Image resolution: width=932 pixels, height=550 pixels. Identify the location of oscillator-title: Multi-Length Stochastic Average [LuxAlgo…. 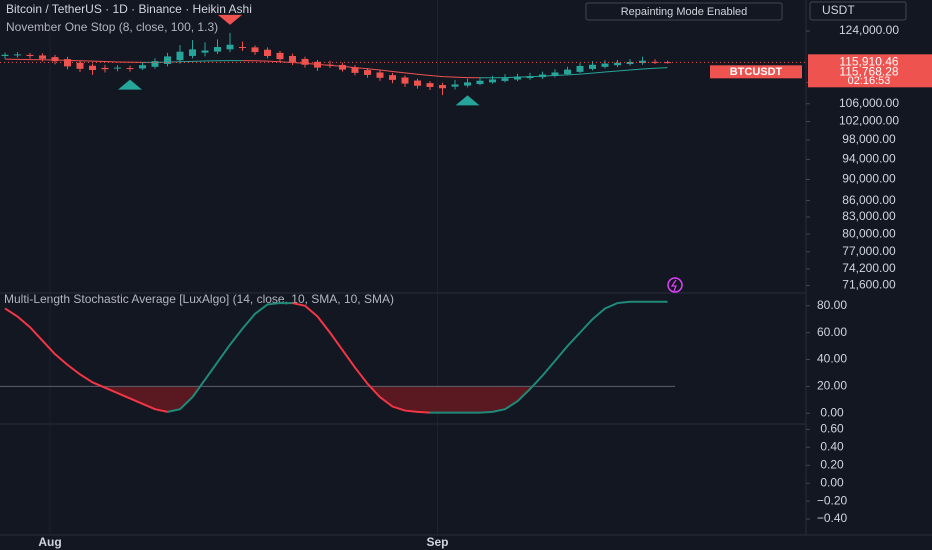
(199, 299).